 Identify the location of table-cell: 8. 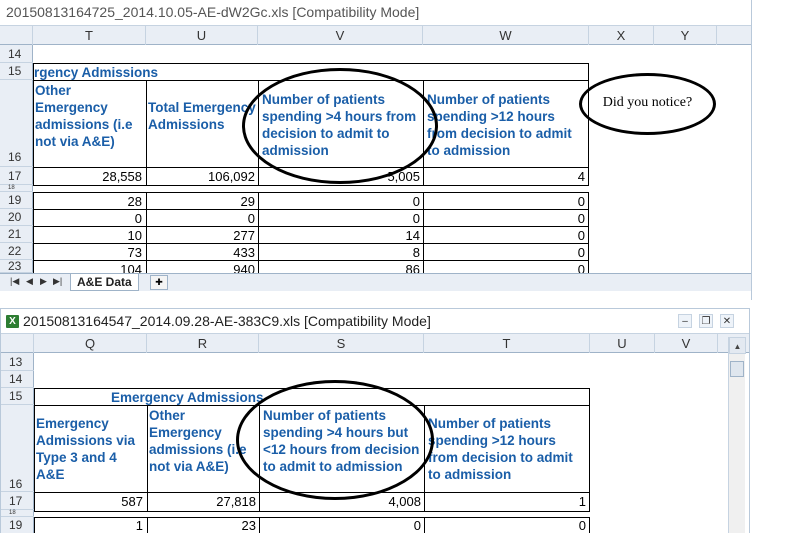
(416, 252).